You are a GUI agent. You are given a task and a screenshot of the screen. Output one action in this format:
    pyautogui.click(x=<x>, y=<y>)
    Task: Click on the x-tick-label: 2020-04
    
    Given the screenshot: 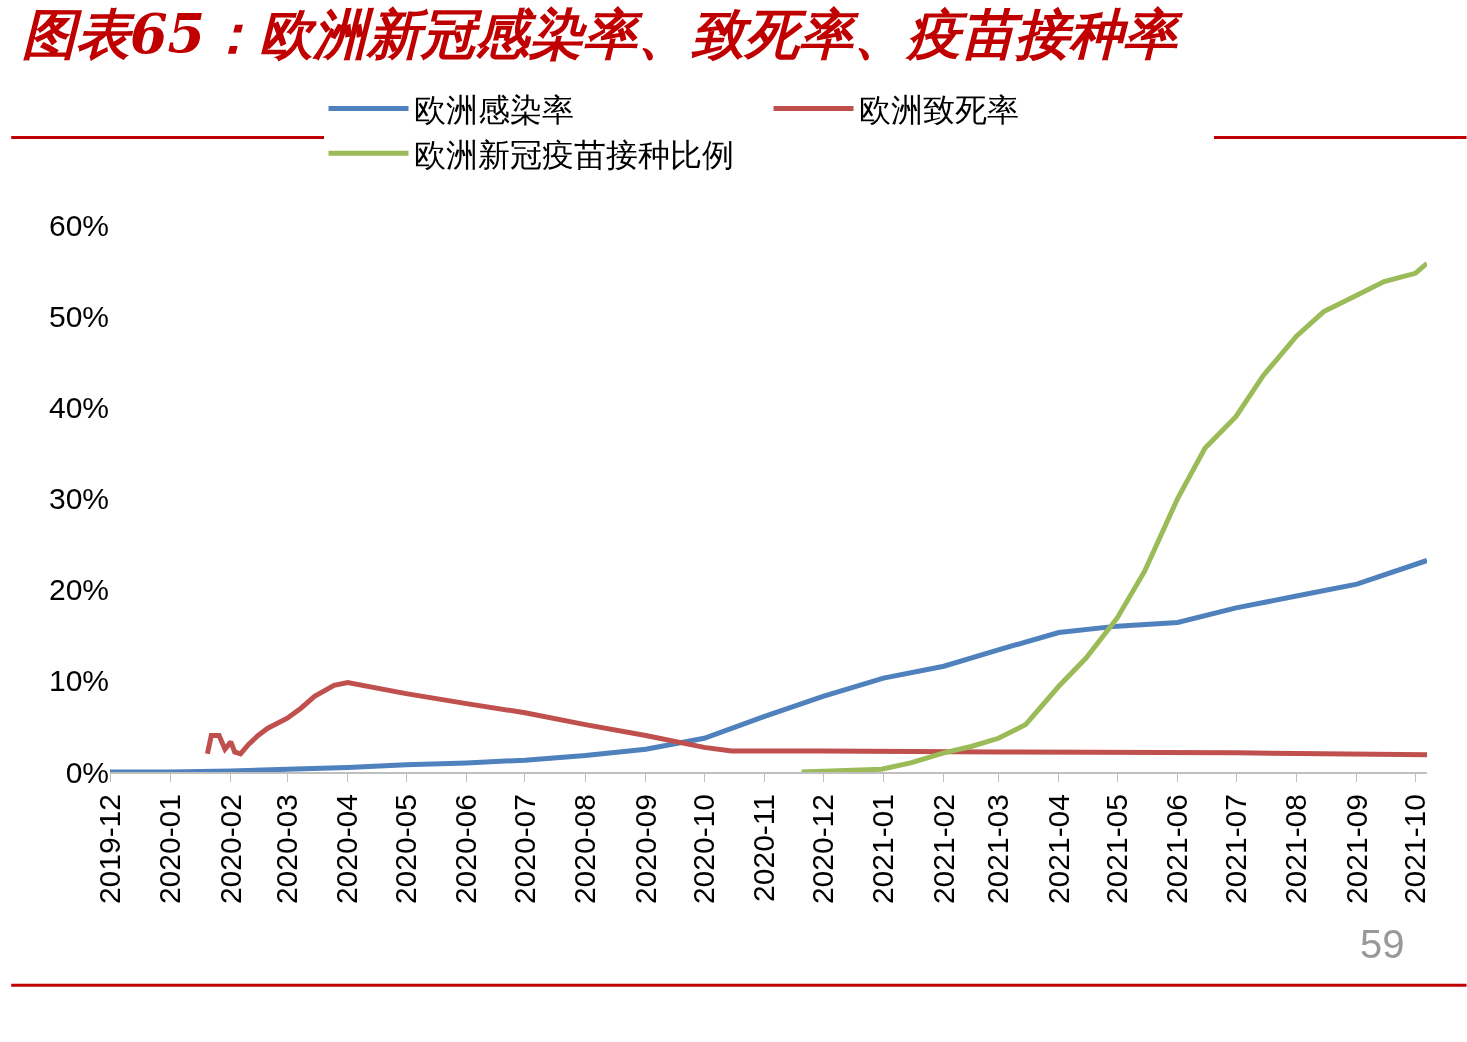 What is the action you would take?
    pyautogui.click(x=347, y=849)
    